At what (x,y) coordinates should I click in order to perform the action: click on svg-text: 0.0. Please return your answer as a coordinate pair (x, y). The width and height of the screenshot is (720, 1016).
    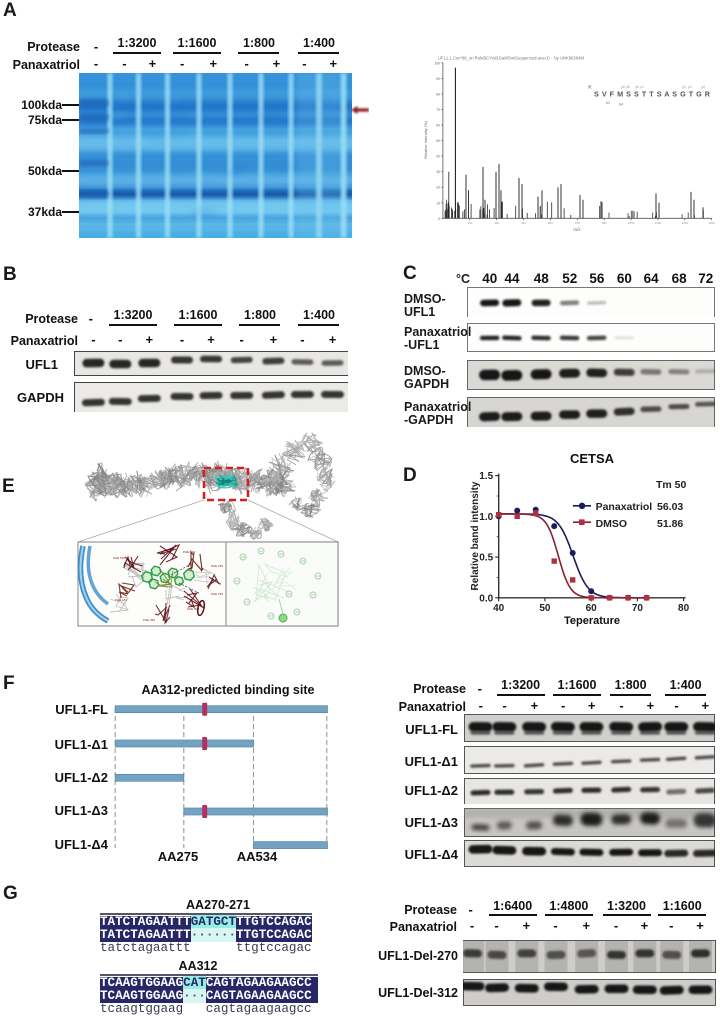
    Looking at the image, I should click on (486, 598).